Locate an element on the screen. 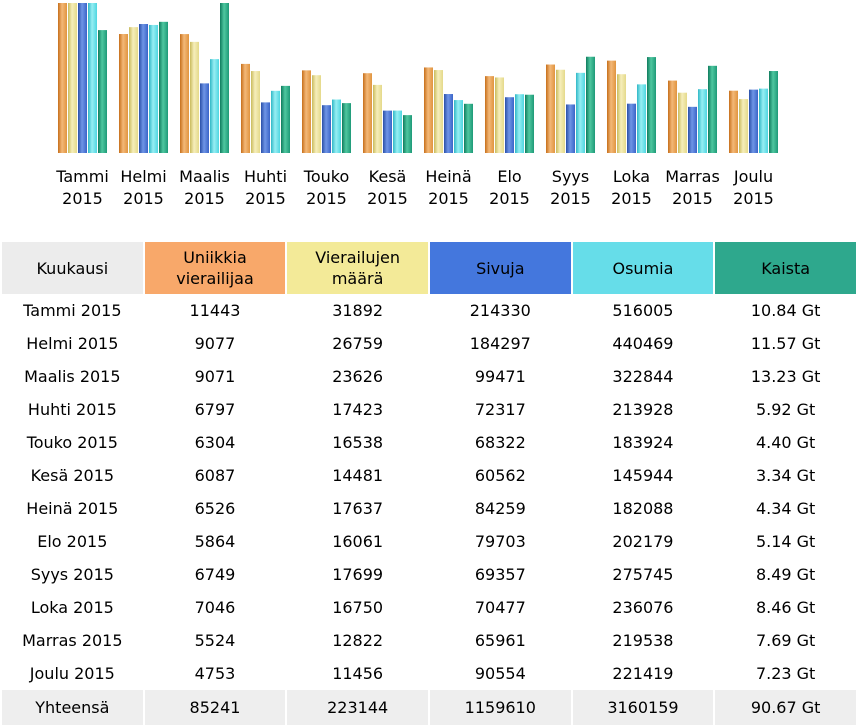  table-row: Kesä 2015 6087 14481 60562 145944 3.34 Gt is located at coordinates (429, 475).